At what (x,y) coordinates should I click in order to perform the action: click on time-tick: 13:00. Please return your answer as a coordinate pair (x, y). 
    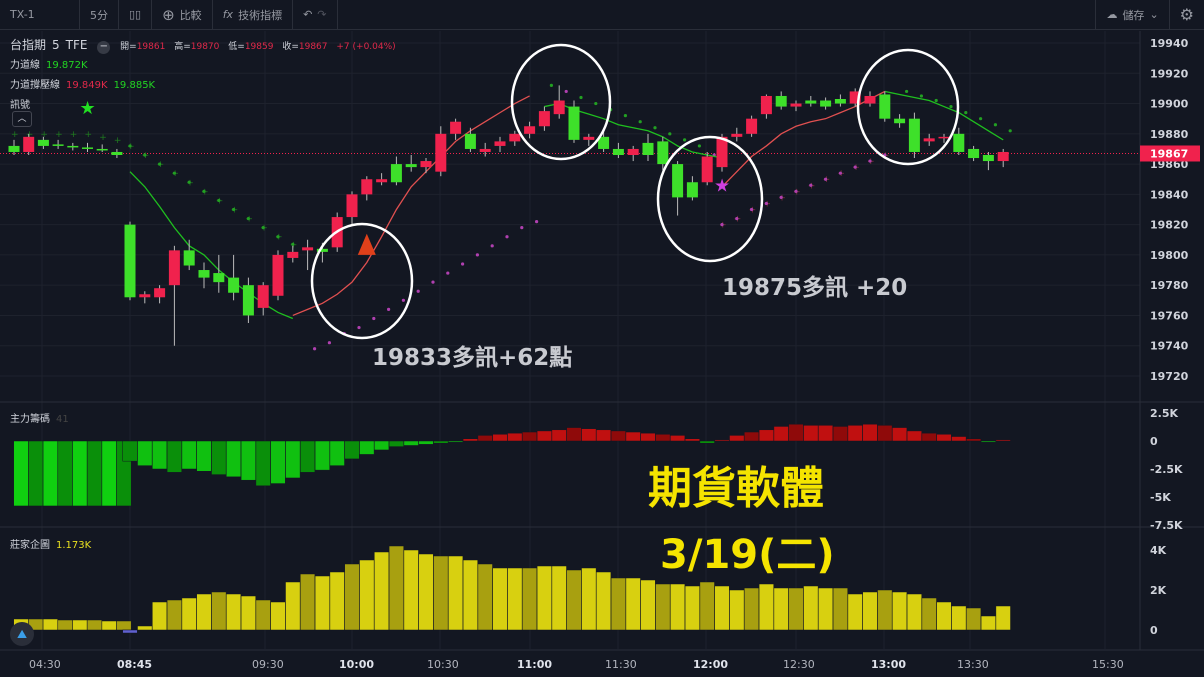
    Looking at the image, I should click on (888, 664).